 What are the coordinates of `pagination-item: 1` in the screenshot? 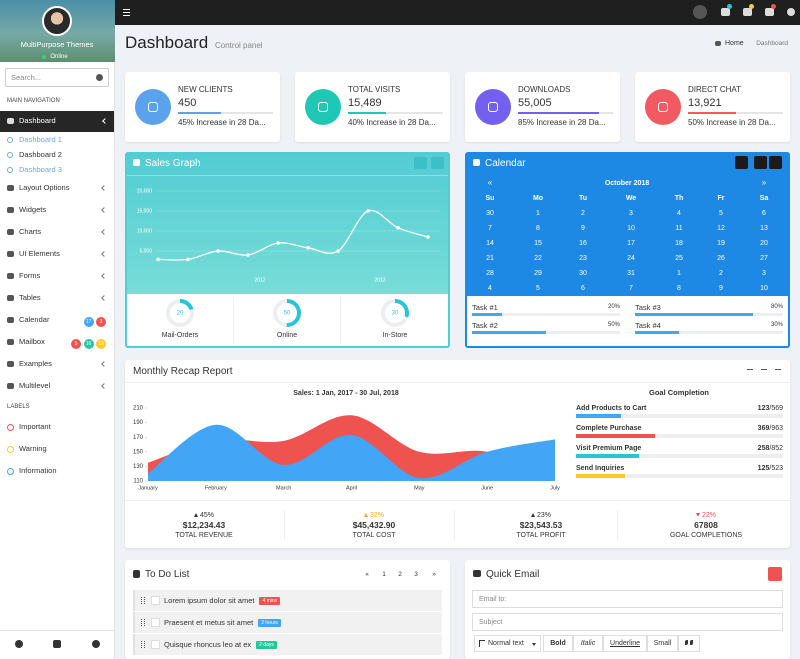 It's located at (384, 574).